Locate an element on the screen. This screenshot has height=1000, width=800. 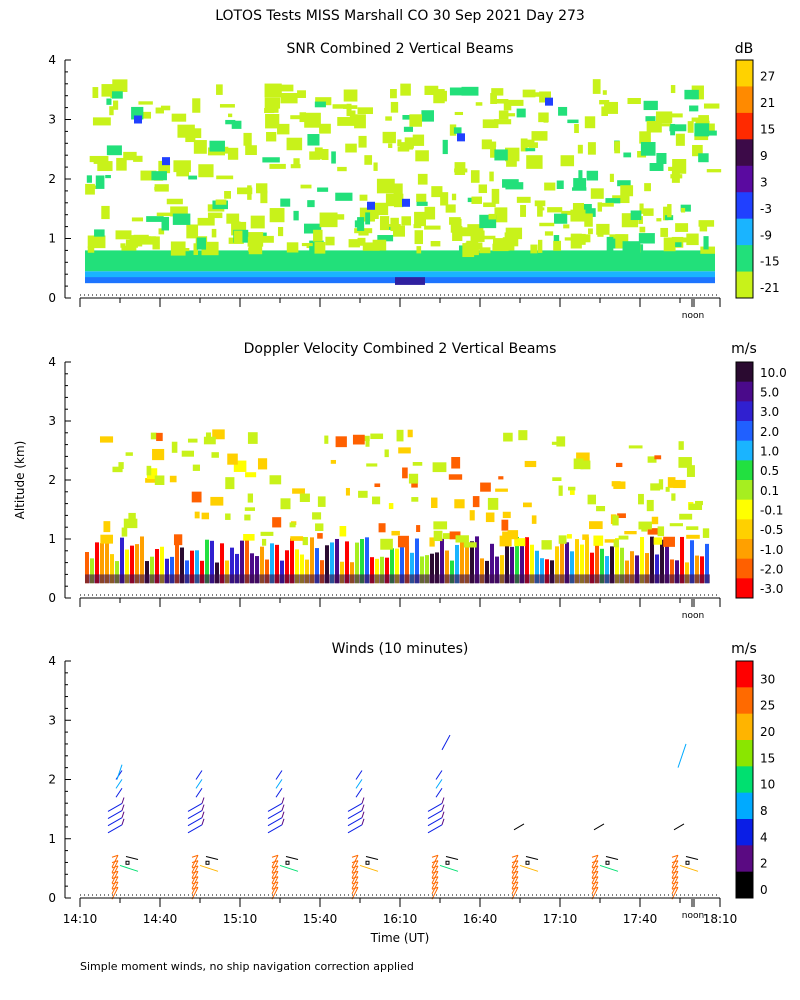
doppler-base is located at coordinates (397, 579).